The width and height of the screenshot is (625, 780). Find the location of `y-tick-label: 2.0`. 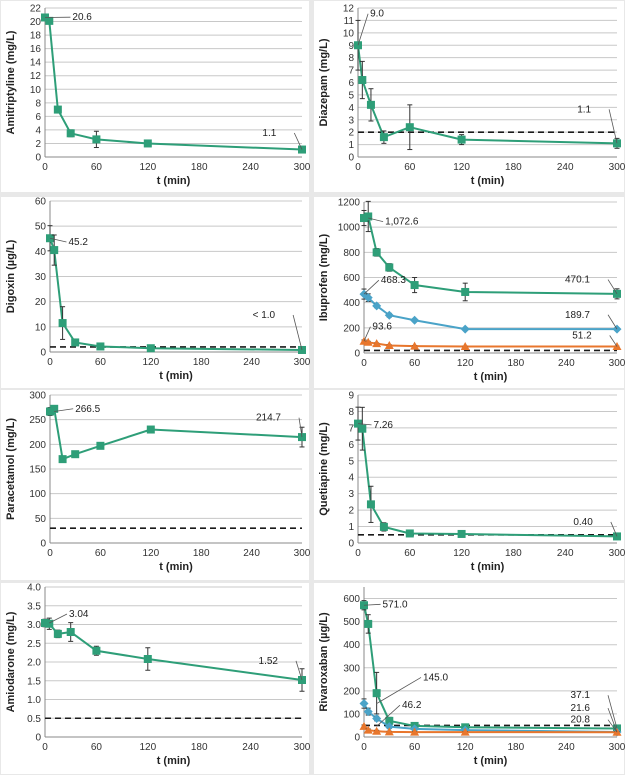

y-tick-label: 2.0 is located at coordinates (34, 663).